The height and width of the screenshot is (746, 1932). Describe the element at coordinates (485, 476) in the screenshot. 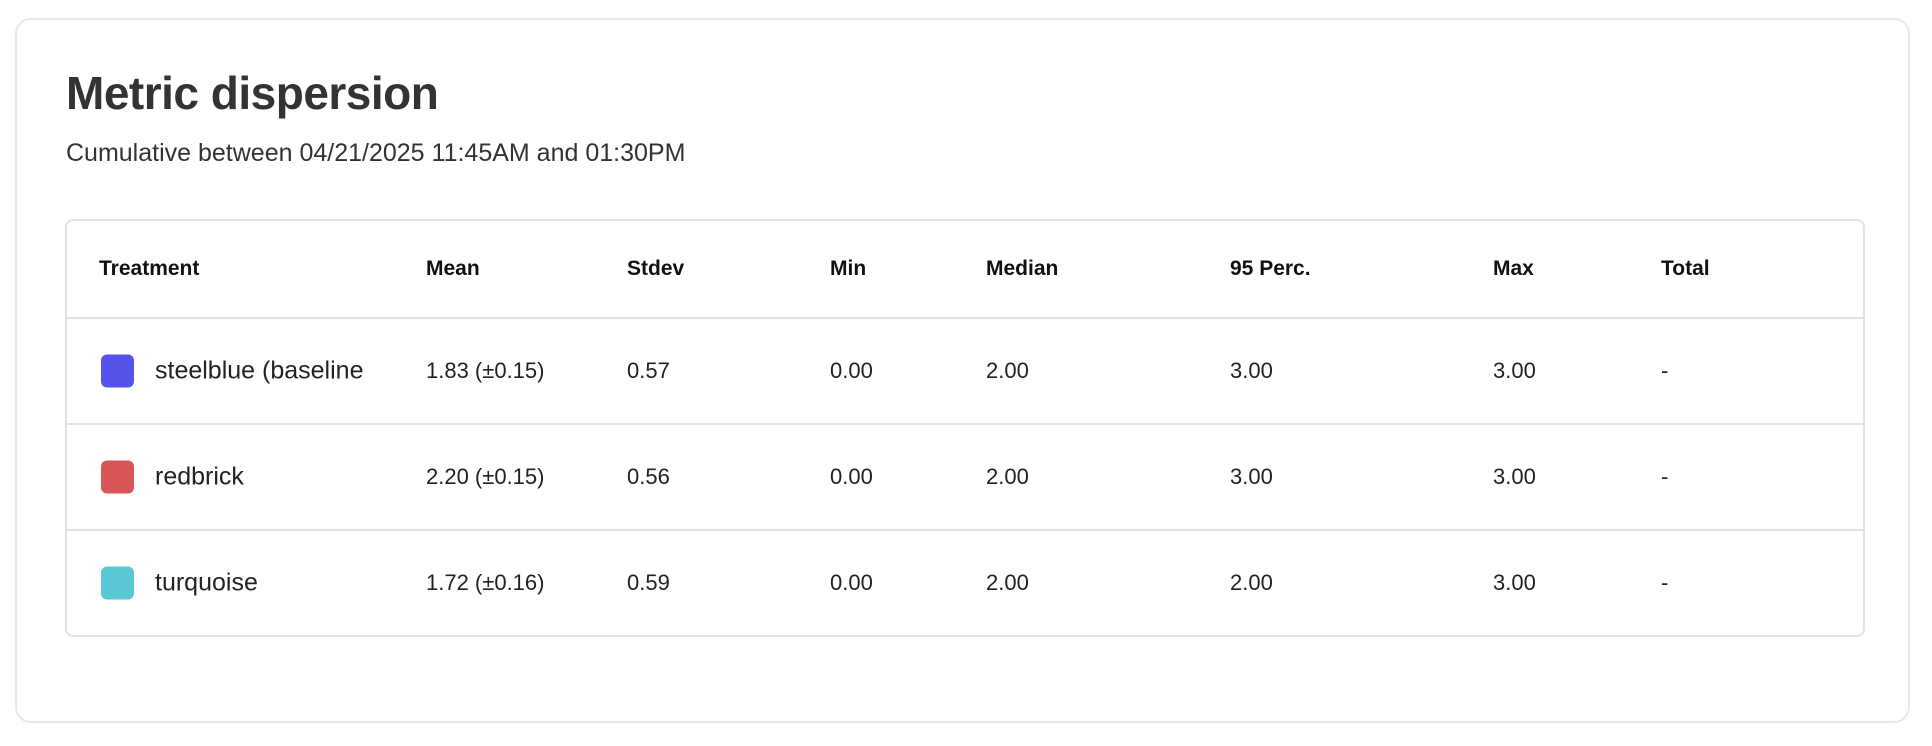

I see `cell-mean: 2.20 (±0.15)` at that location.